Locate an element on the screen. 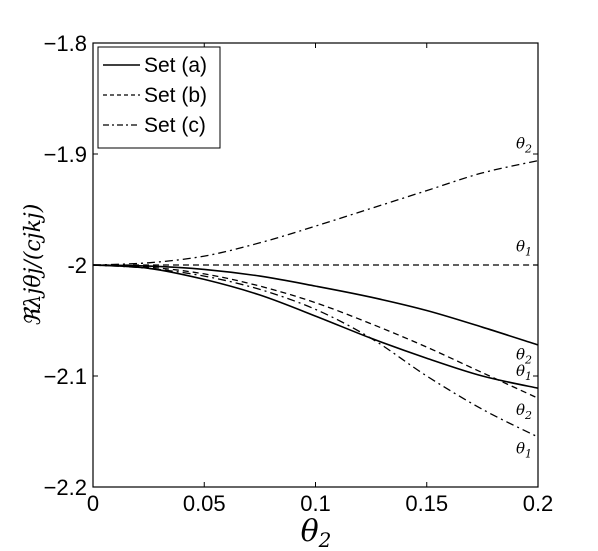 The height and width of the screenshot is (551, 598). legend-label: Set (b) is located at coordinates (175, 95).